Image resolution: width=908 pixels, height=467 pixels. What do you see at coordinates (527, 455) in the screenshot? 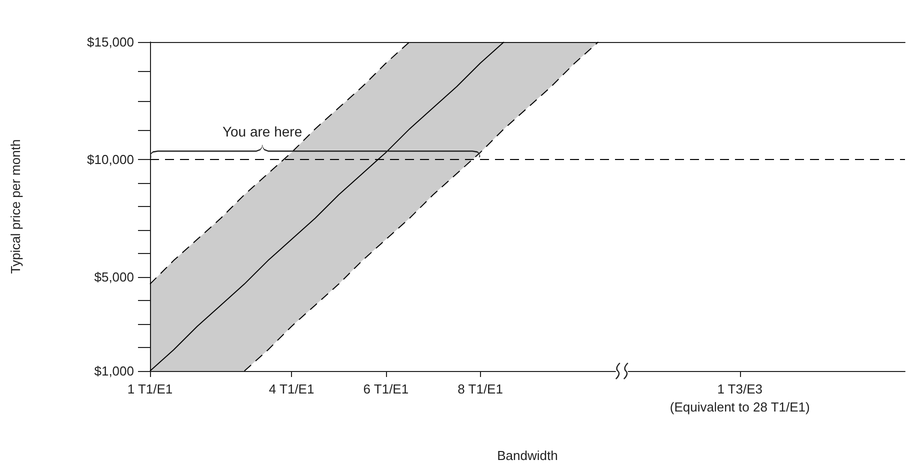
I see `x-axis-title: Bandwidth` at bounding box center [527, 455].